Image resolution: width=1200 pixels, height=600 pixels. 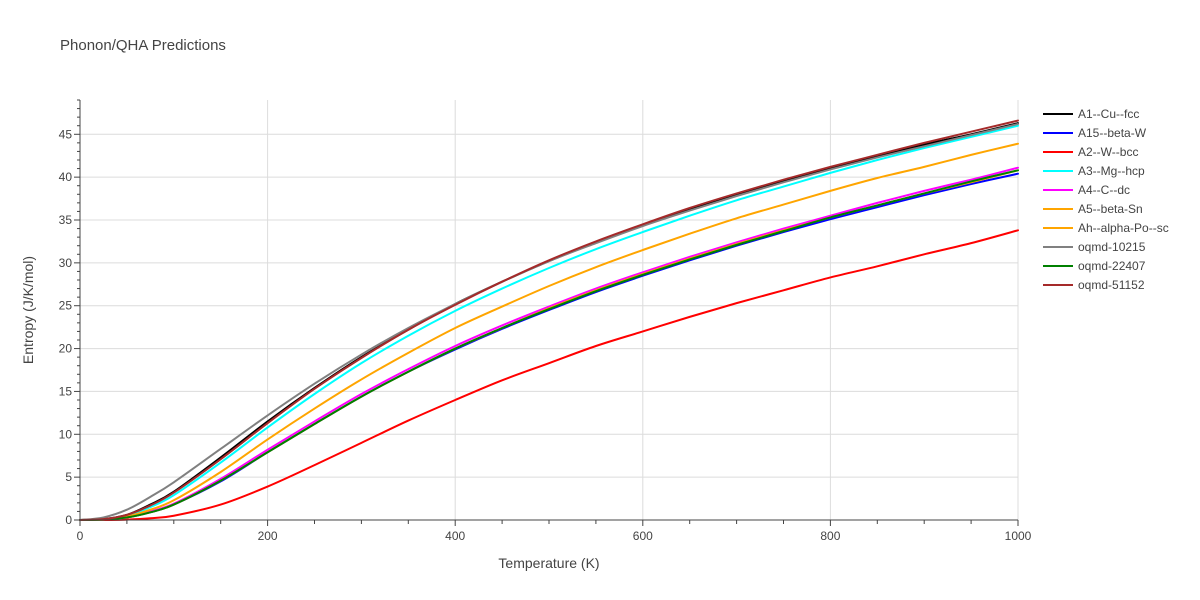 What do you see at coordinates (455, 536) in the screenshot?
I see `x-tick-label: 400` at bounding box center [455, 536].